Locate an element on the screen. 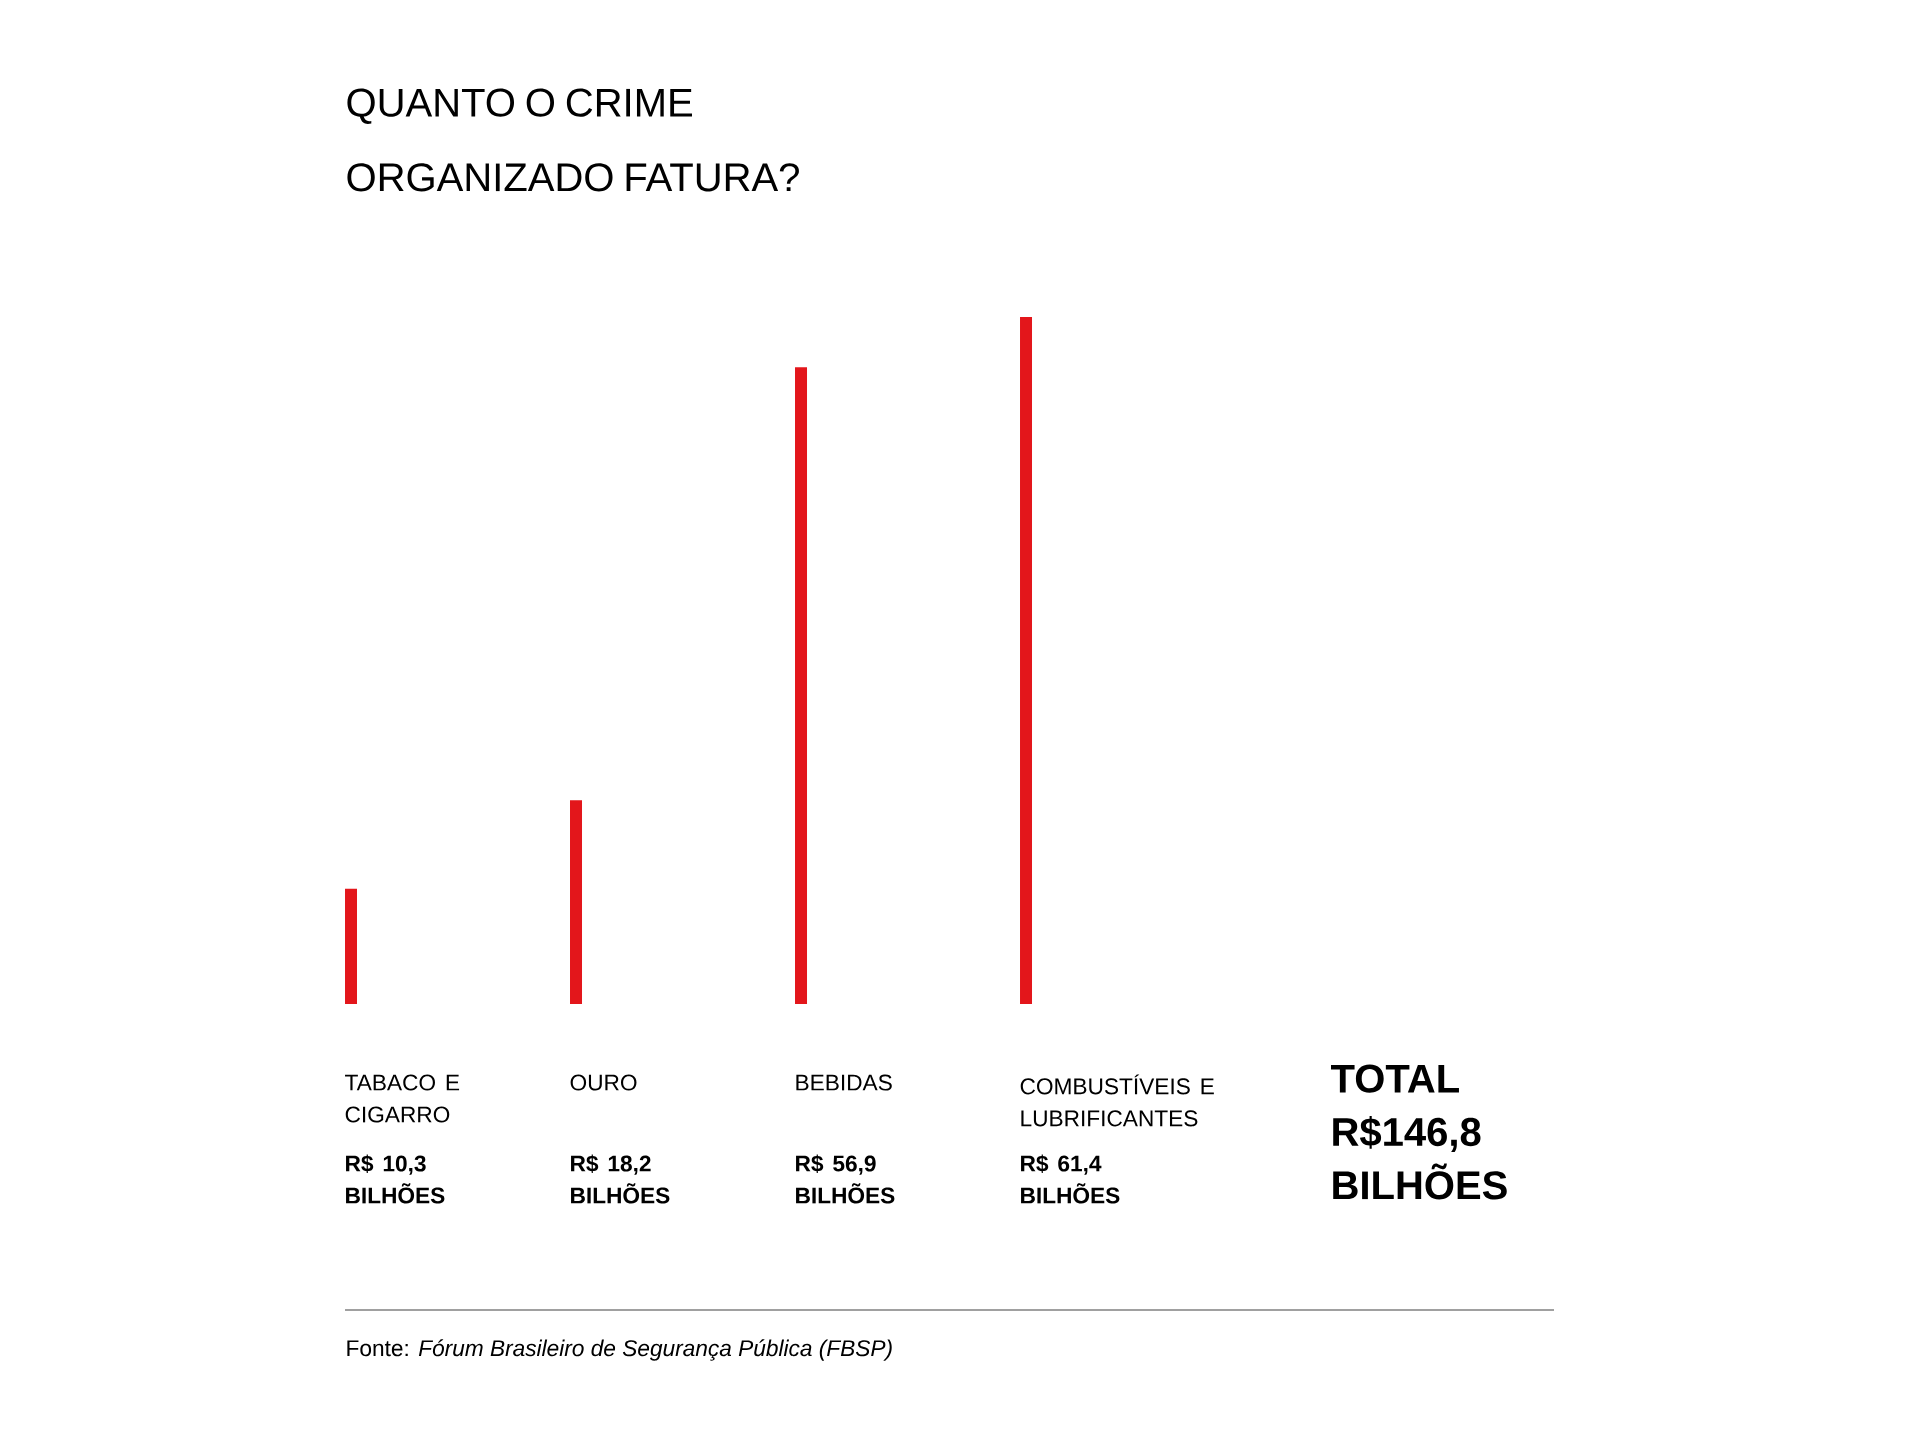  x-tick-label: COMBUSTÍVEIS E LUBRIFICANTES is located at coordinates (1117, 1100).